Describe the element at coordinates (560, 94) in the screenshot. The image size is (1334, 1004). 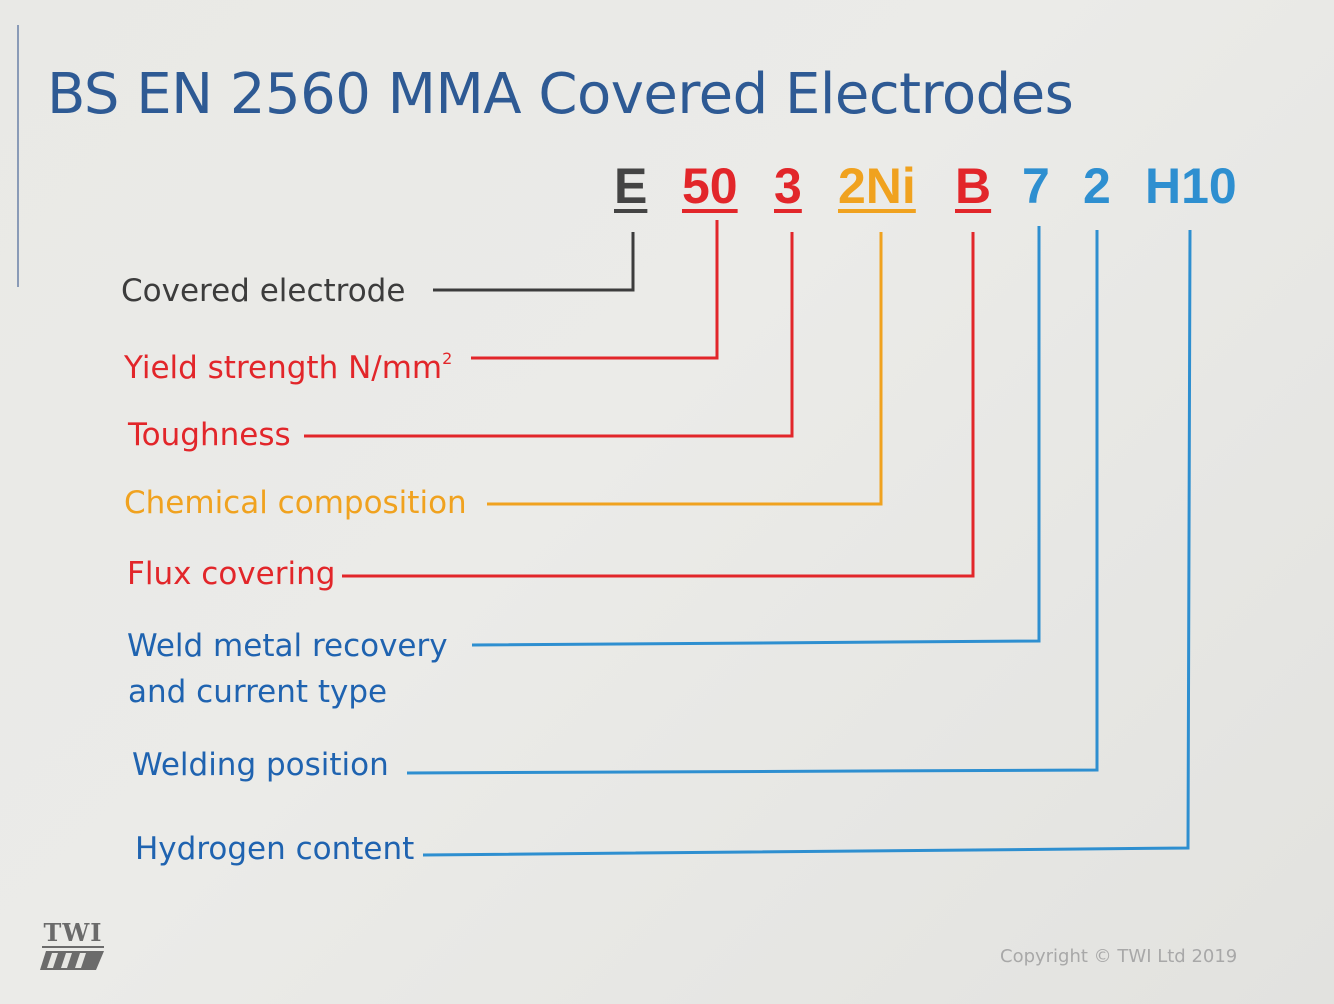
I see `slide-title: BS EN 2560 MMA Covered Electrodes` at that location.